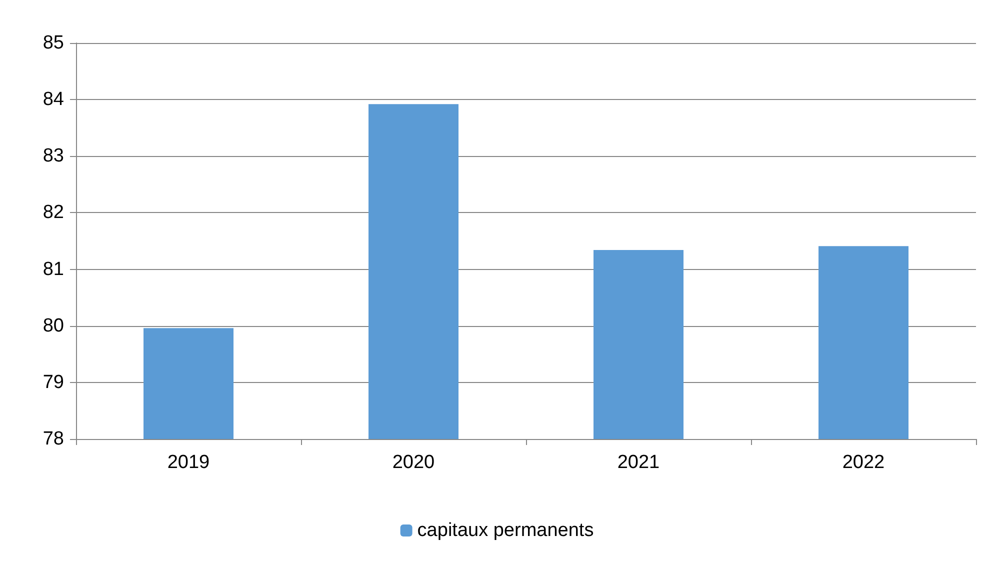 The width and height of the screenshot is (994, 565). What do you see at coordinates (53, 382) in the screenshot?
I see `y-tick-label: 79` at bounding box center [53, 382].